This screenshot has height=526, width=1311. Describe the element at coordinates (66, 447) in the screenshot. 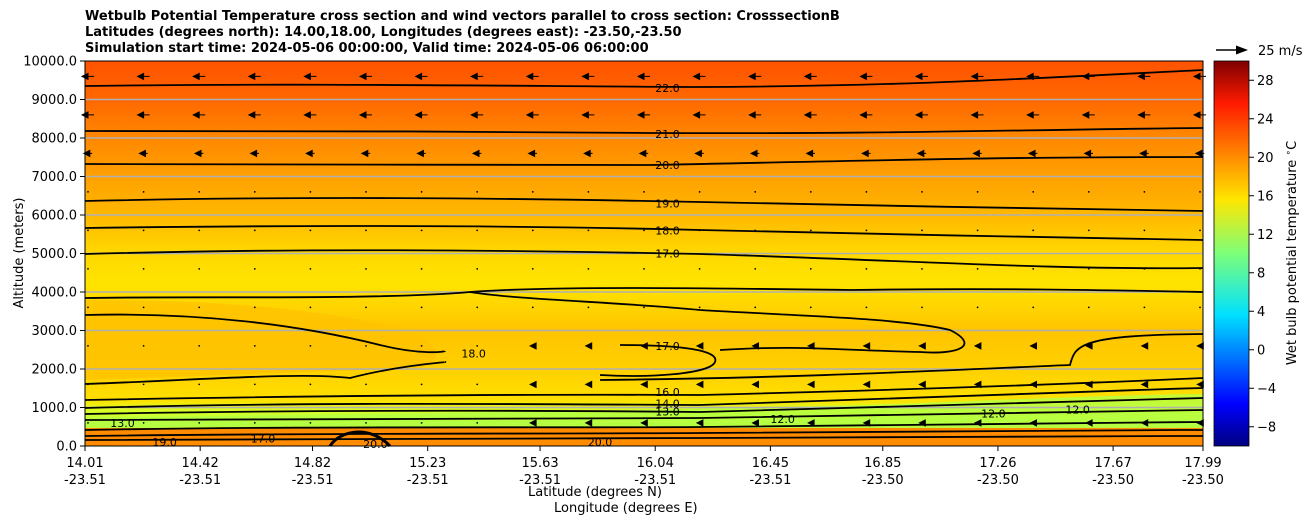

I see `y-tick-label: 0.0` at that location.